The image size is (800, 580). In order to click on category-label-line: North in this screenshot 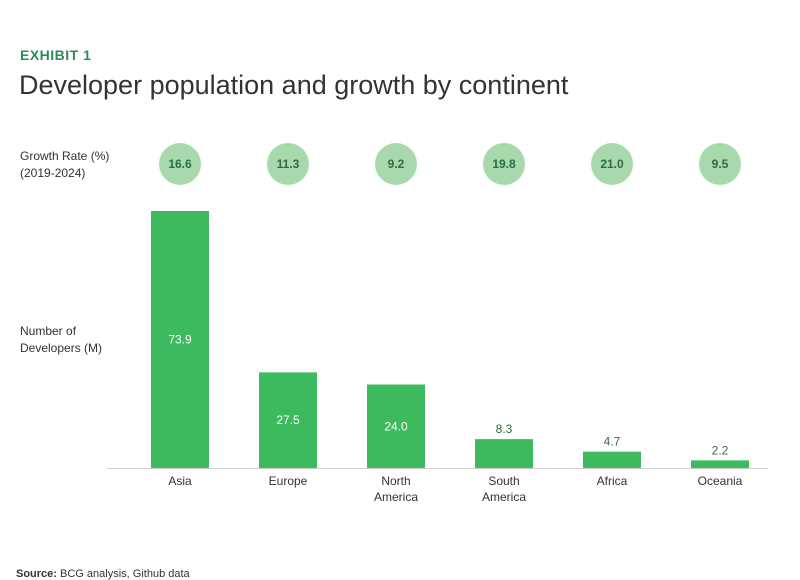, I will do `click(395, 481)`.